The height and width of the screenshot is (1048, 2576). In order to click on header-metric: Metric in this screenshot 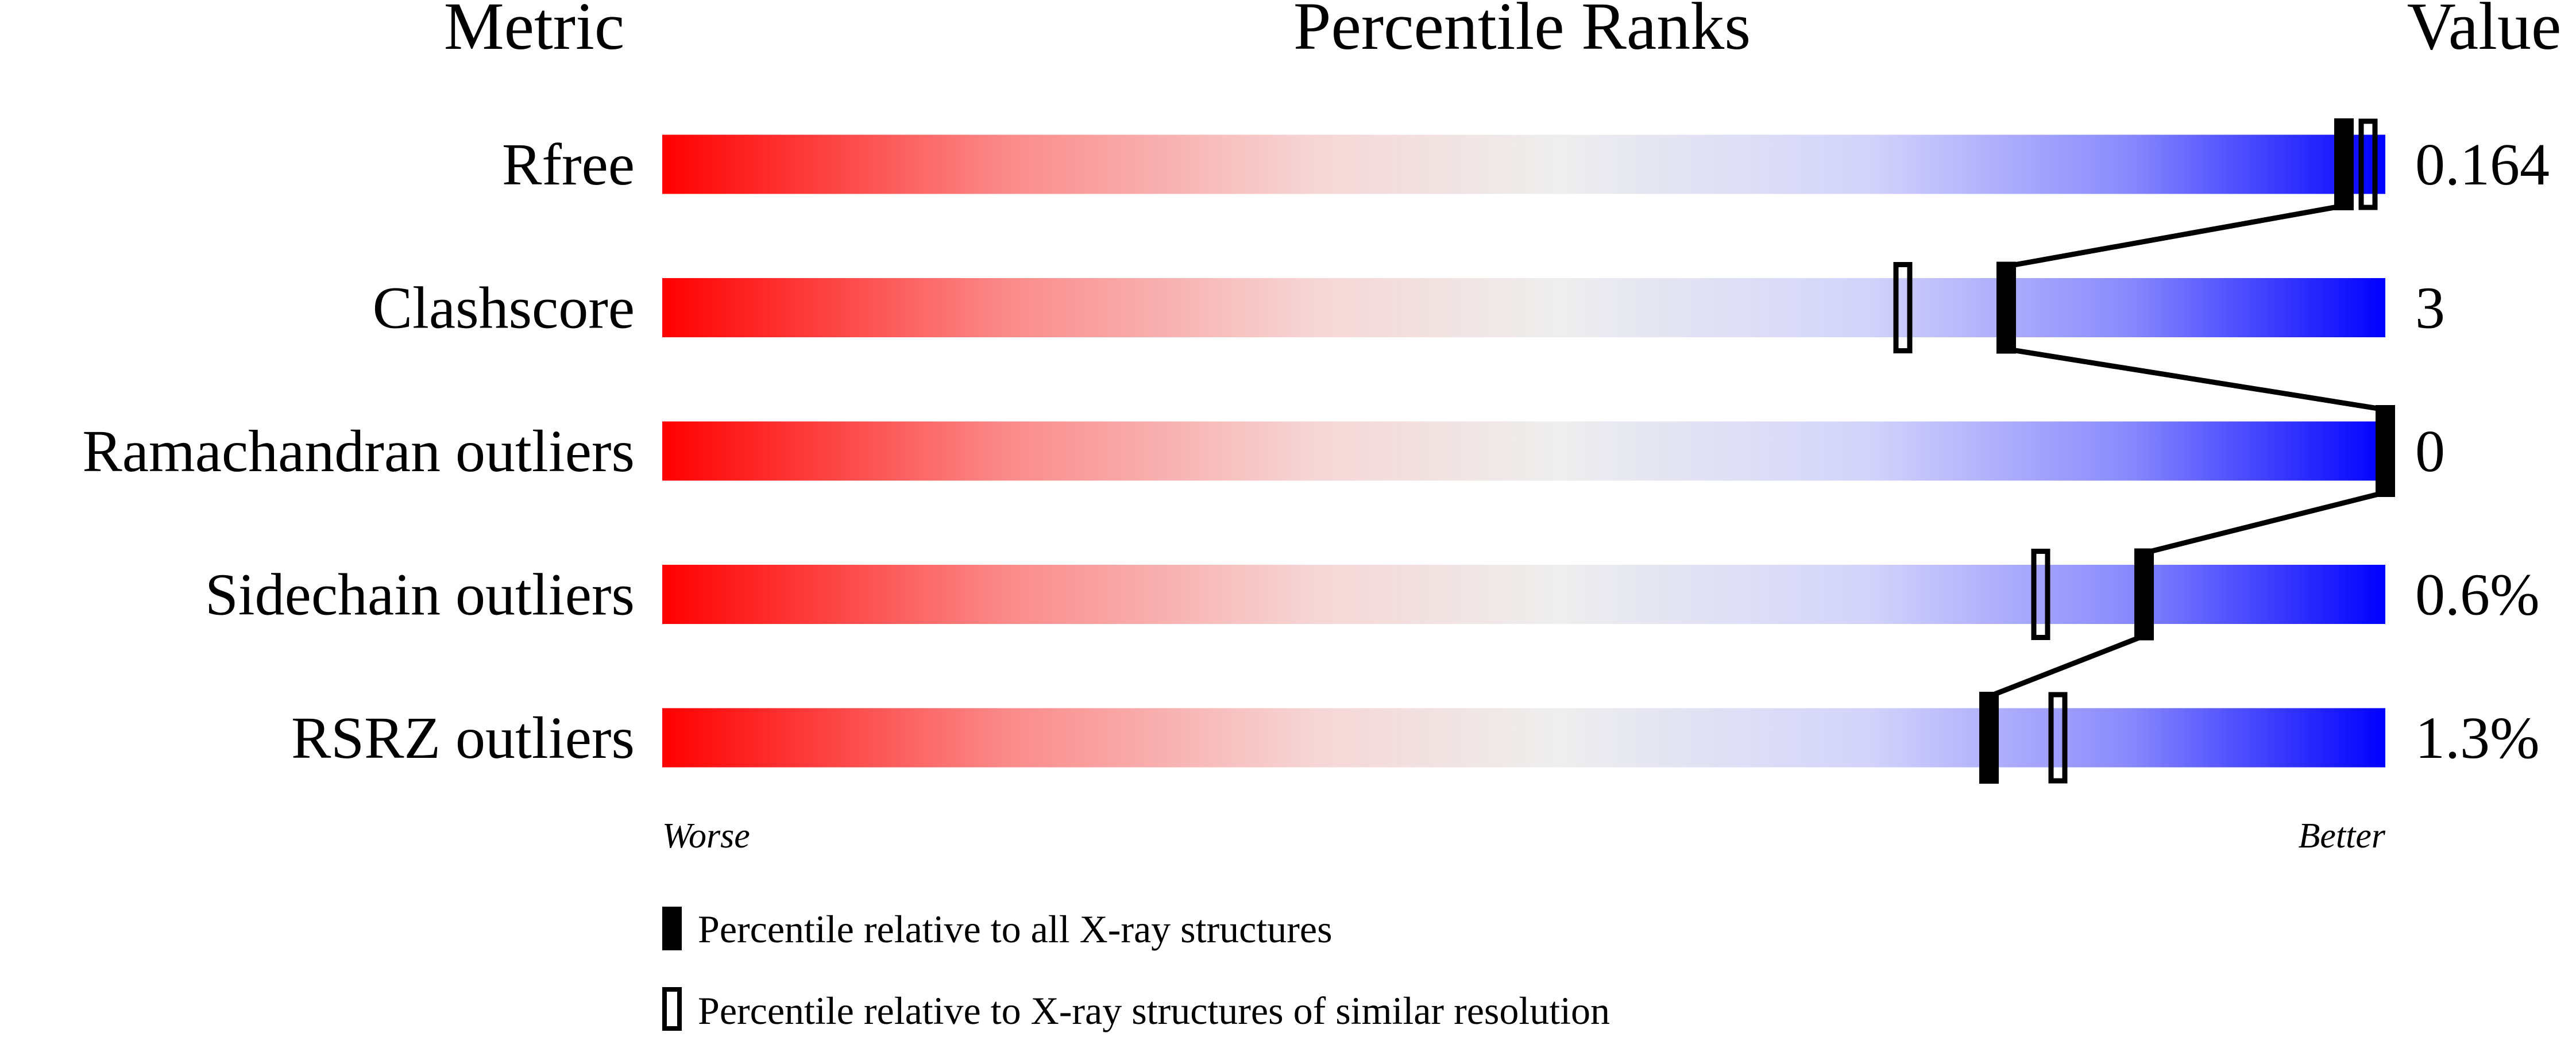, I will do `click(534, 32)`.